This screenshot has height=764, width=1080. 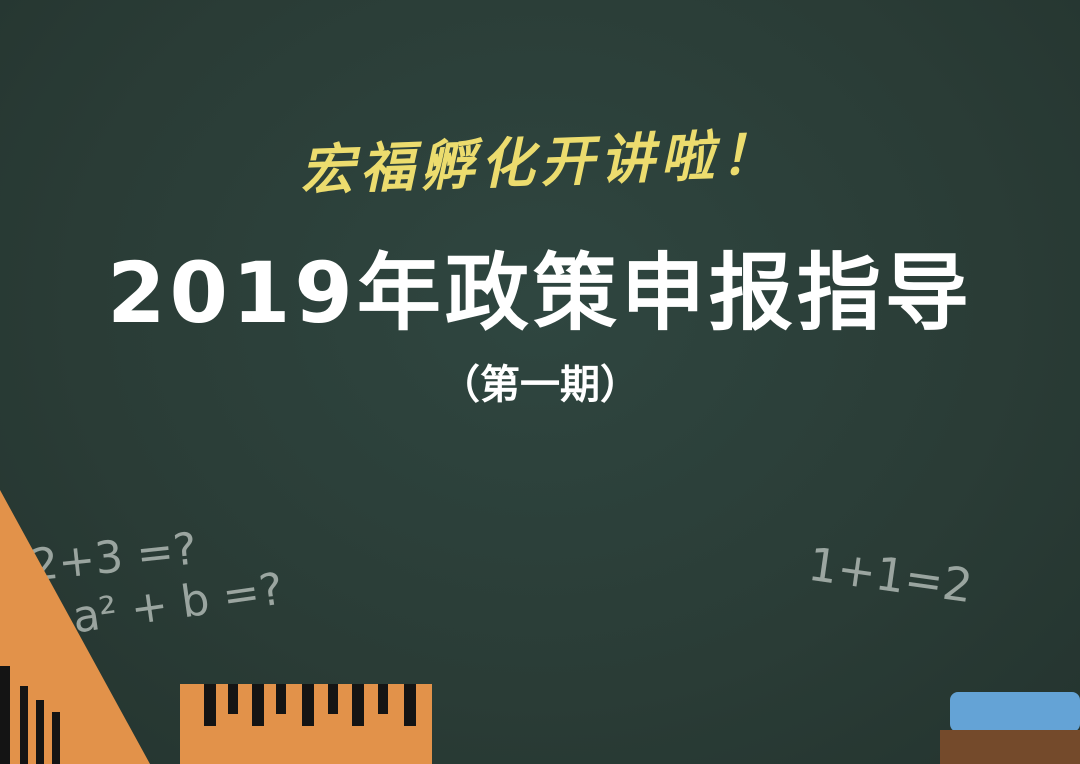 I want to click on set-square-icon, so click(x=75, y=627).